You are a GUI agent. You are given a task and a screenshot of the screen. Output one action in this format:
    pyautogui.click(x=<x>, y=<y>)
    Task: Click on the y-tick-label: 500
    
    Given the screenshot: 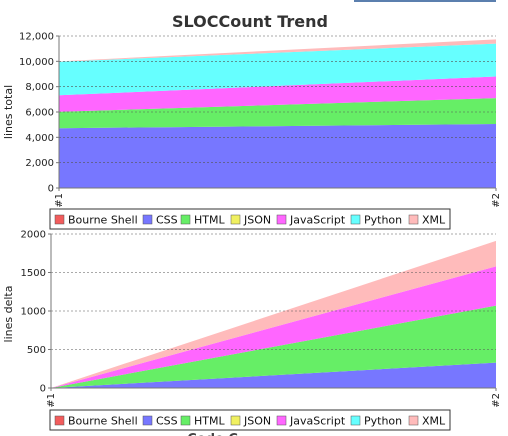 What is the action you would take?
    pyautogui.click(x=36, y=350)
    